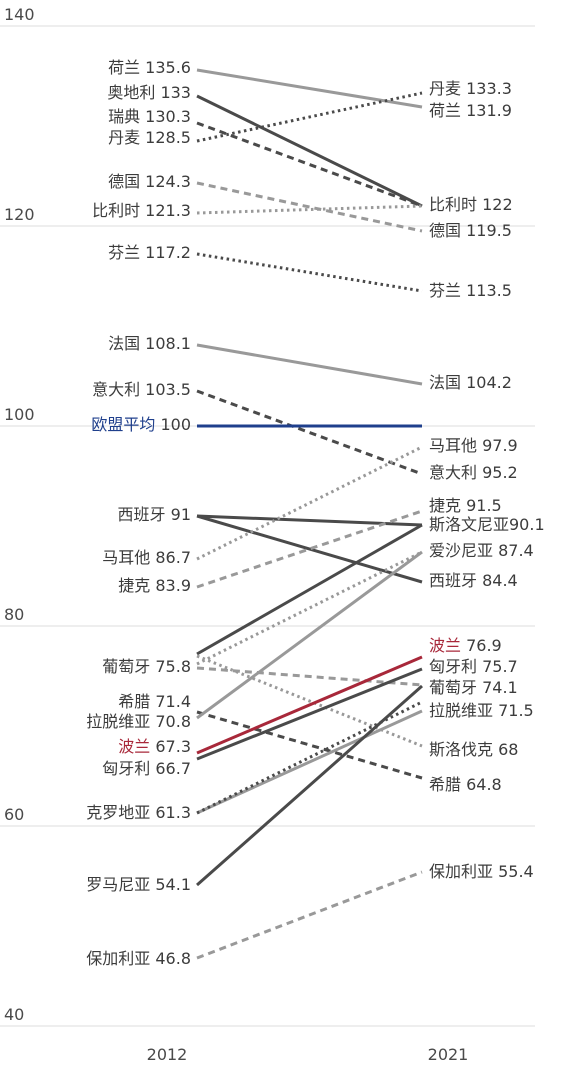  What do you see at coordinates (473, 580) in the screenshot?
I see `right-label: 西班牙 84.4` at bounding box center [473, 580].